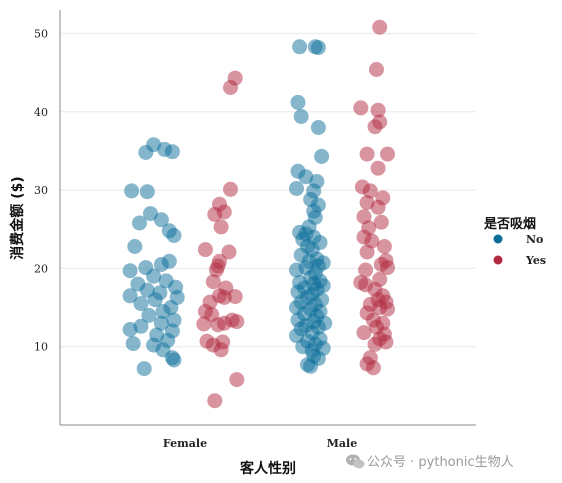  Describe the element at coordinates (519, 250) in the screenshot. I see `legend-entries: No Yes` at that location.